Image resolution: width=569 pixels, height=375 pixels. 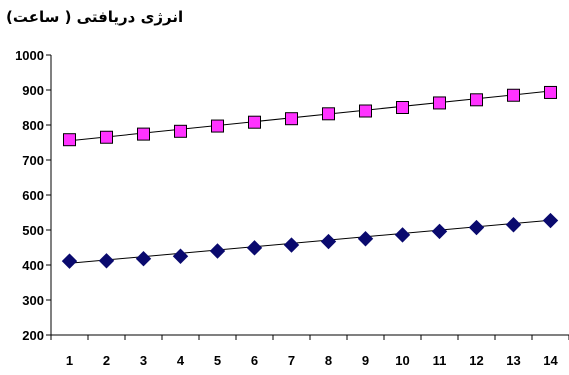 What do you see at coordinates (328, 360) in the screenshot?
I see `x-tick-label: 8` at bounding box center [328, 360].